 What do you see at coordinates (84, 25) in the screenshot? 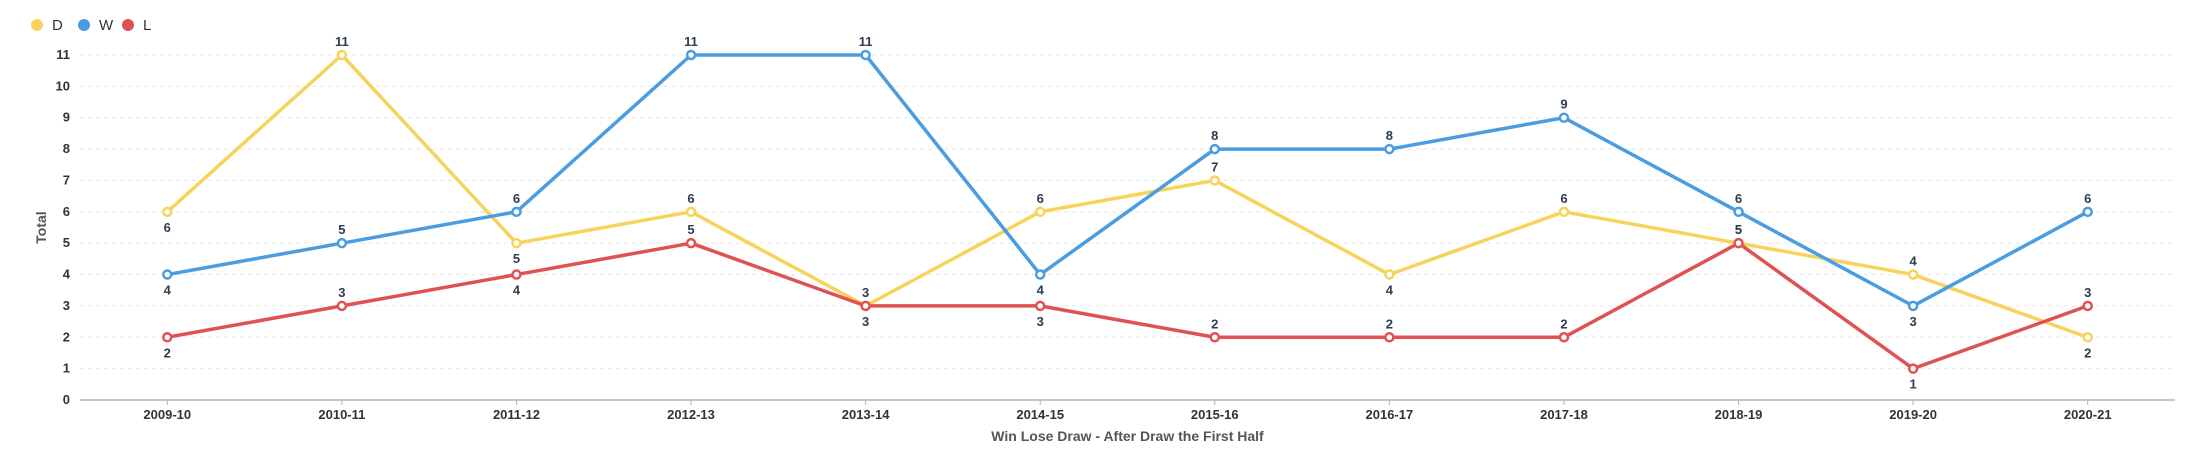
I see `legend-marker-W` at bounding box center [84, 25].